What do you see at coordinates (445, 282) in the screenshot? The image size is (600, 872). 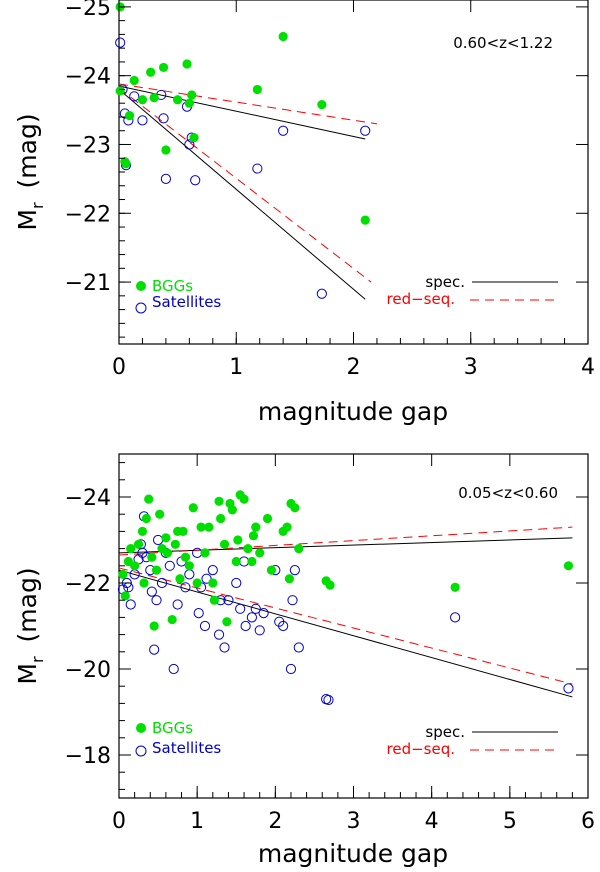 I see `top-legend-spec-label: spec.` at bounding box center [445, 282].